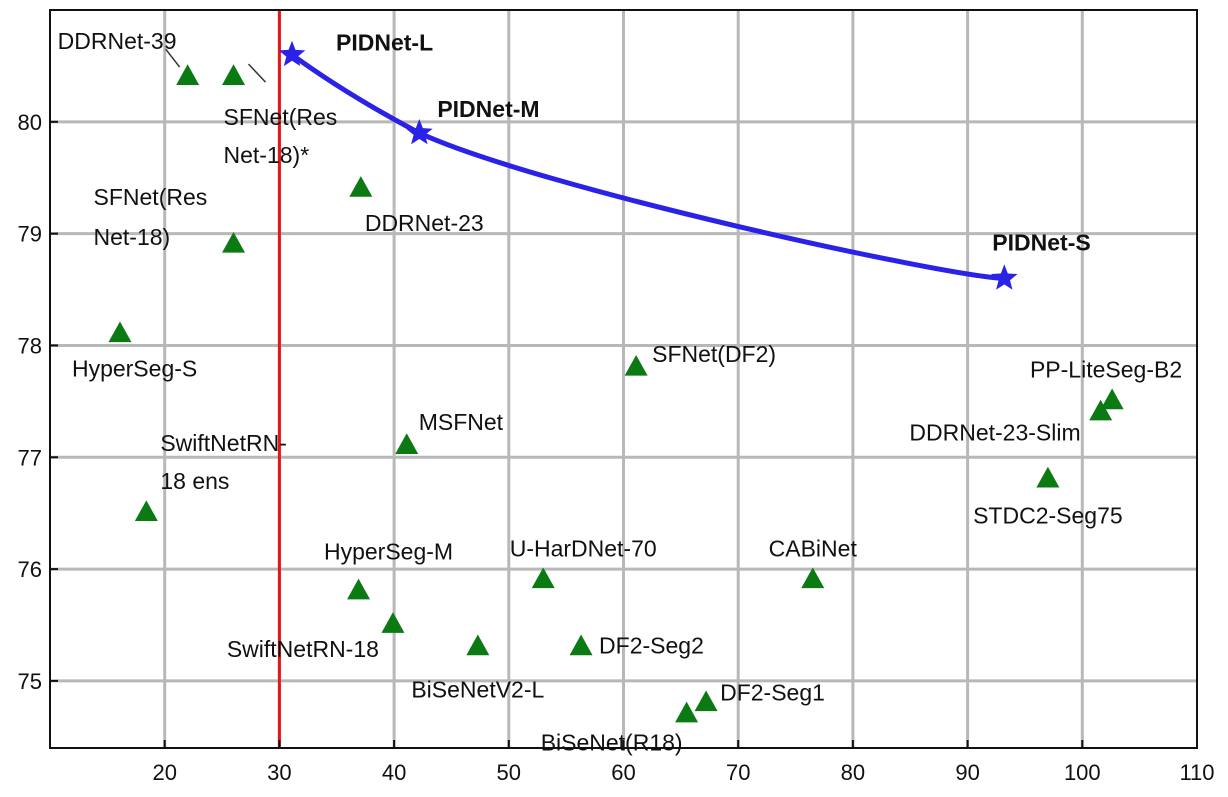 Image resolution: width=1228 pixels, height=797 pixels. What do you see at coordinates (477, 689) in the screenshot?
I see `label-bisenetv2-l: BiSeNetV2-L` at bounding box center [477, 689].